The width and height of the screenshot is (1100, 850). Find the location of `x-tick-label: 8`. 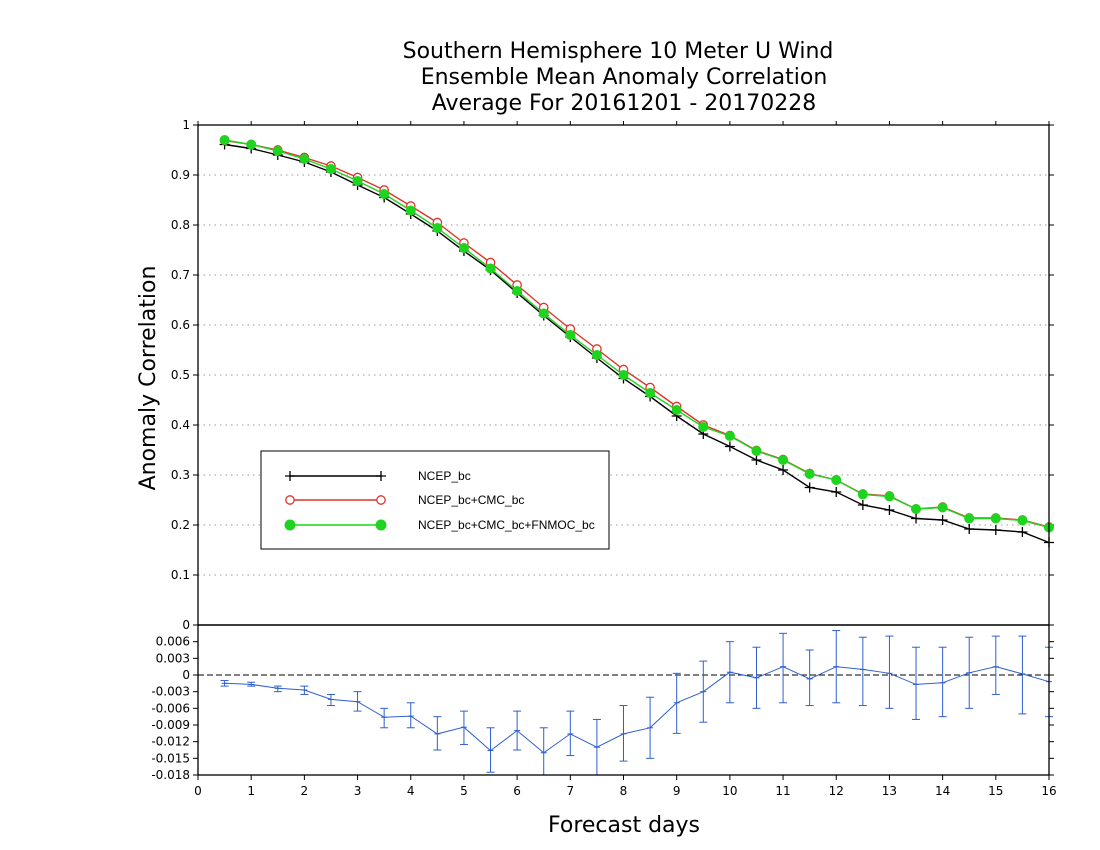

x-tick-label: 8 is located at coordinates (624, 791).